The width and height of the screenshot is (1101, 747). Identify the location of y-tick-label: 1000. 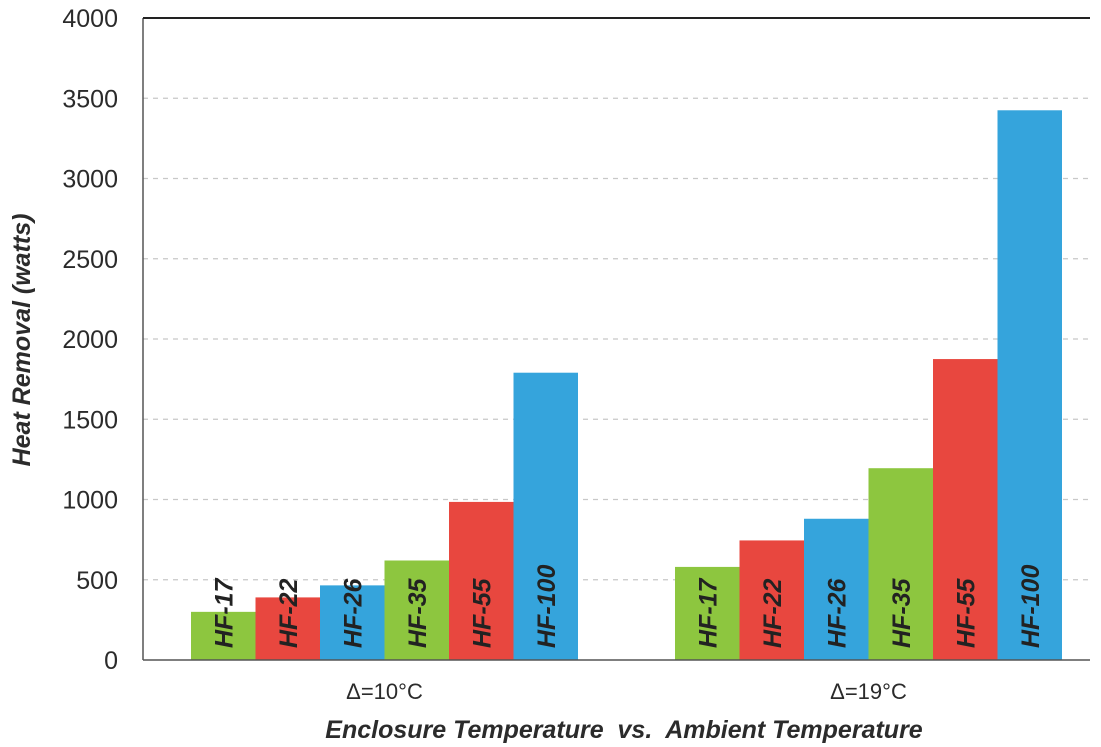
(90, 501).